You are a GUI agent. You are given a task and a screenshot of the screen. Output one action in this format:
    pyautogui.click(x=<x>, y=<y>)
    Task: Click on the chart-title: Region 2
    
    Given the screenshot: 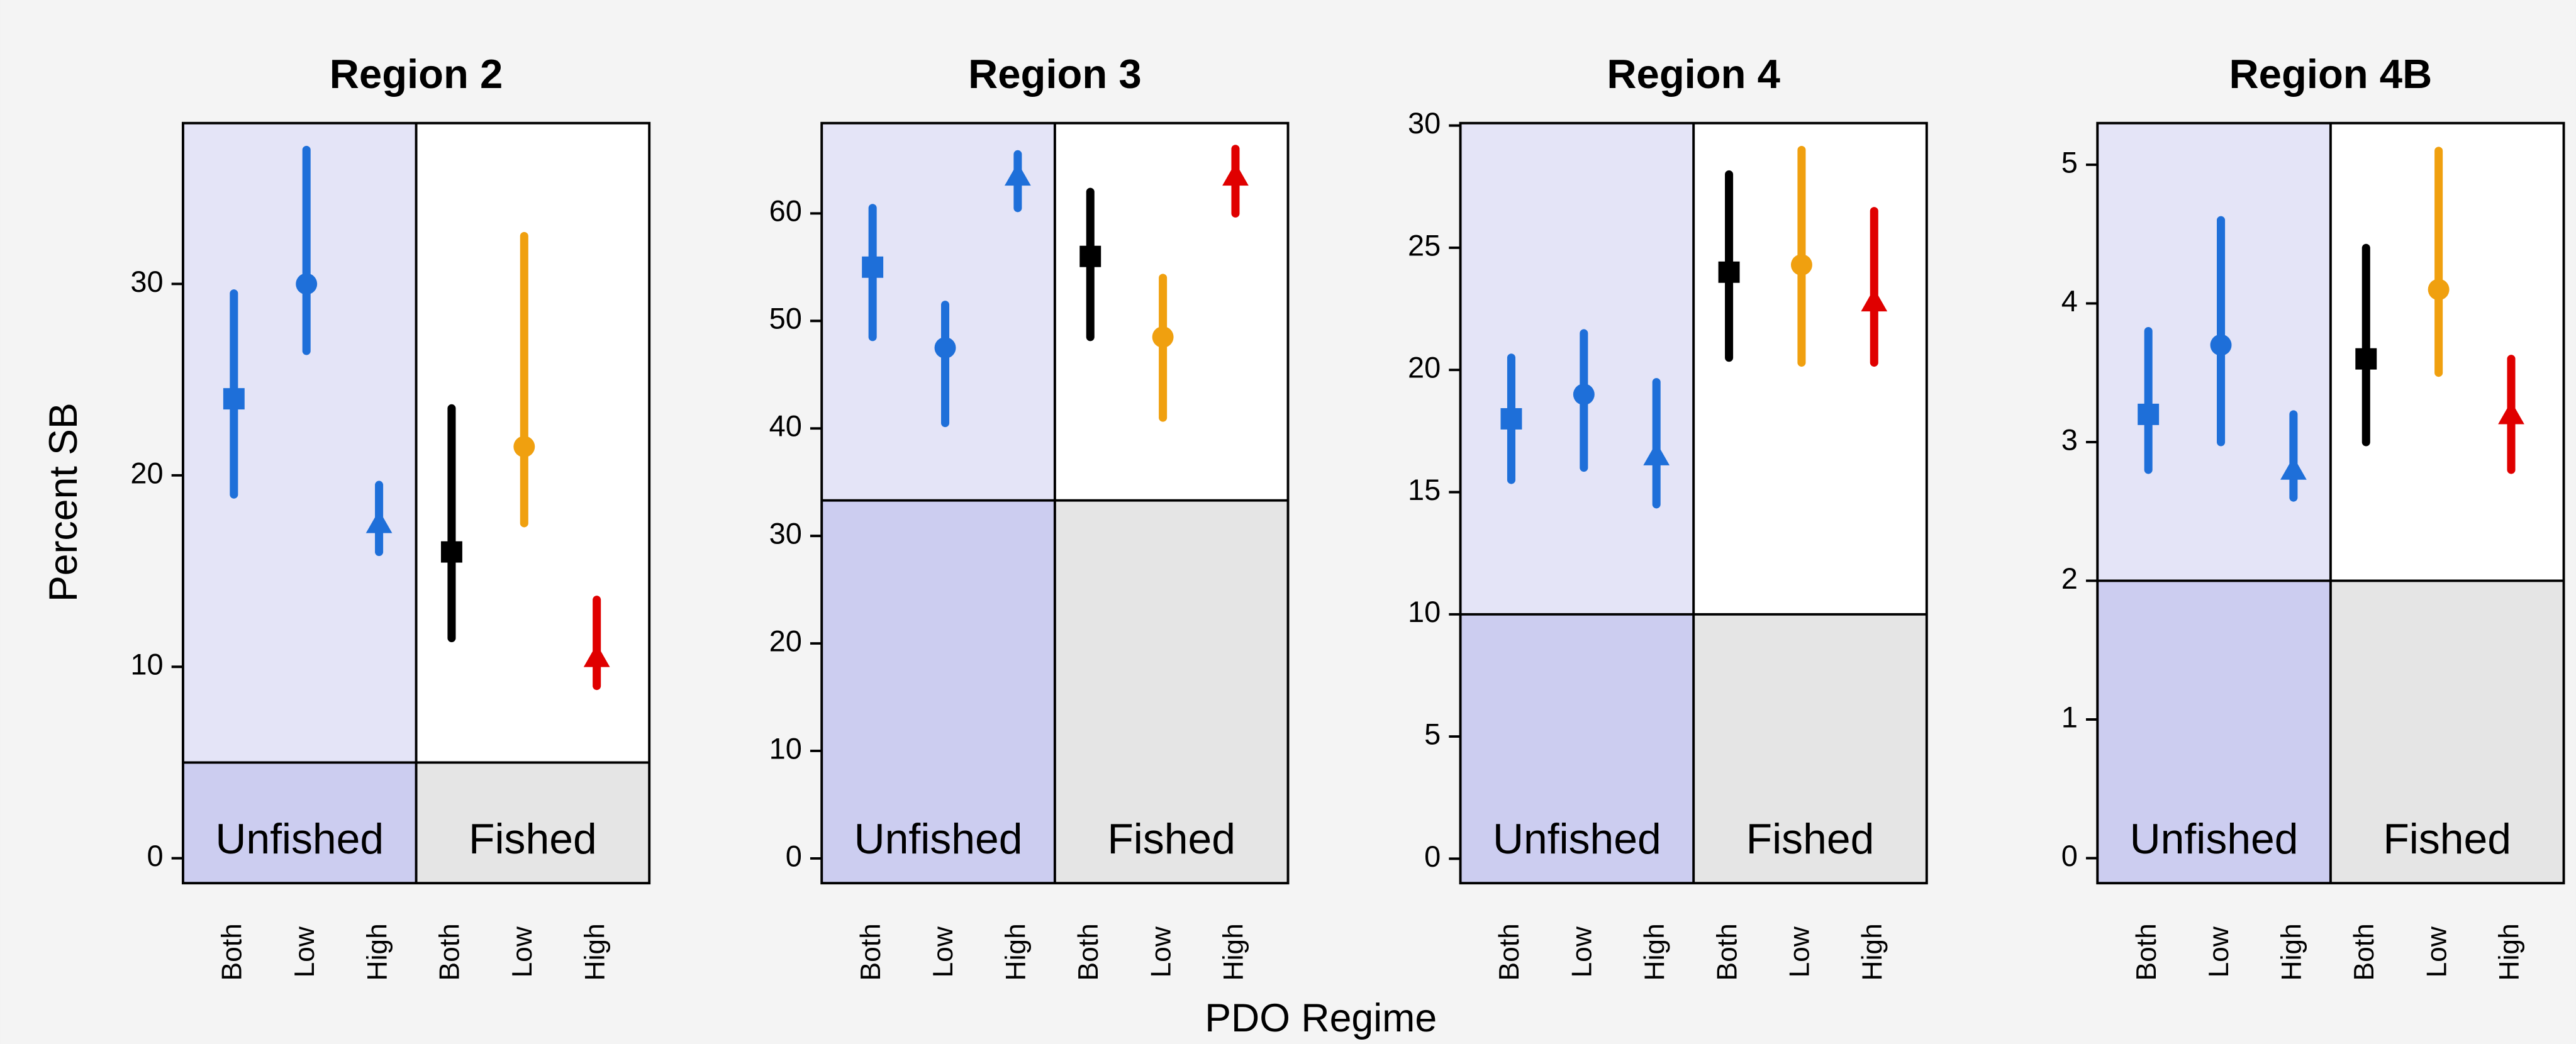 What is the action you would take?
    pyautogui.click(x=416, y=74)
    